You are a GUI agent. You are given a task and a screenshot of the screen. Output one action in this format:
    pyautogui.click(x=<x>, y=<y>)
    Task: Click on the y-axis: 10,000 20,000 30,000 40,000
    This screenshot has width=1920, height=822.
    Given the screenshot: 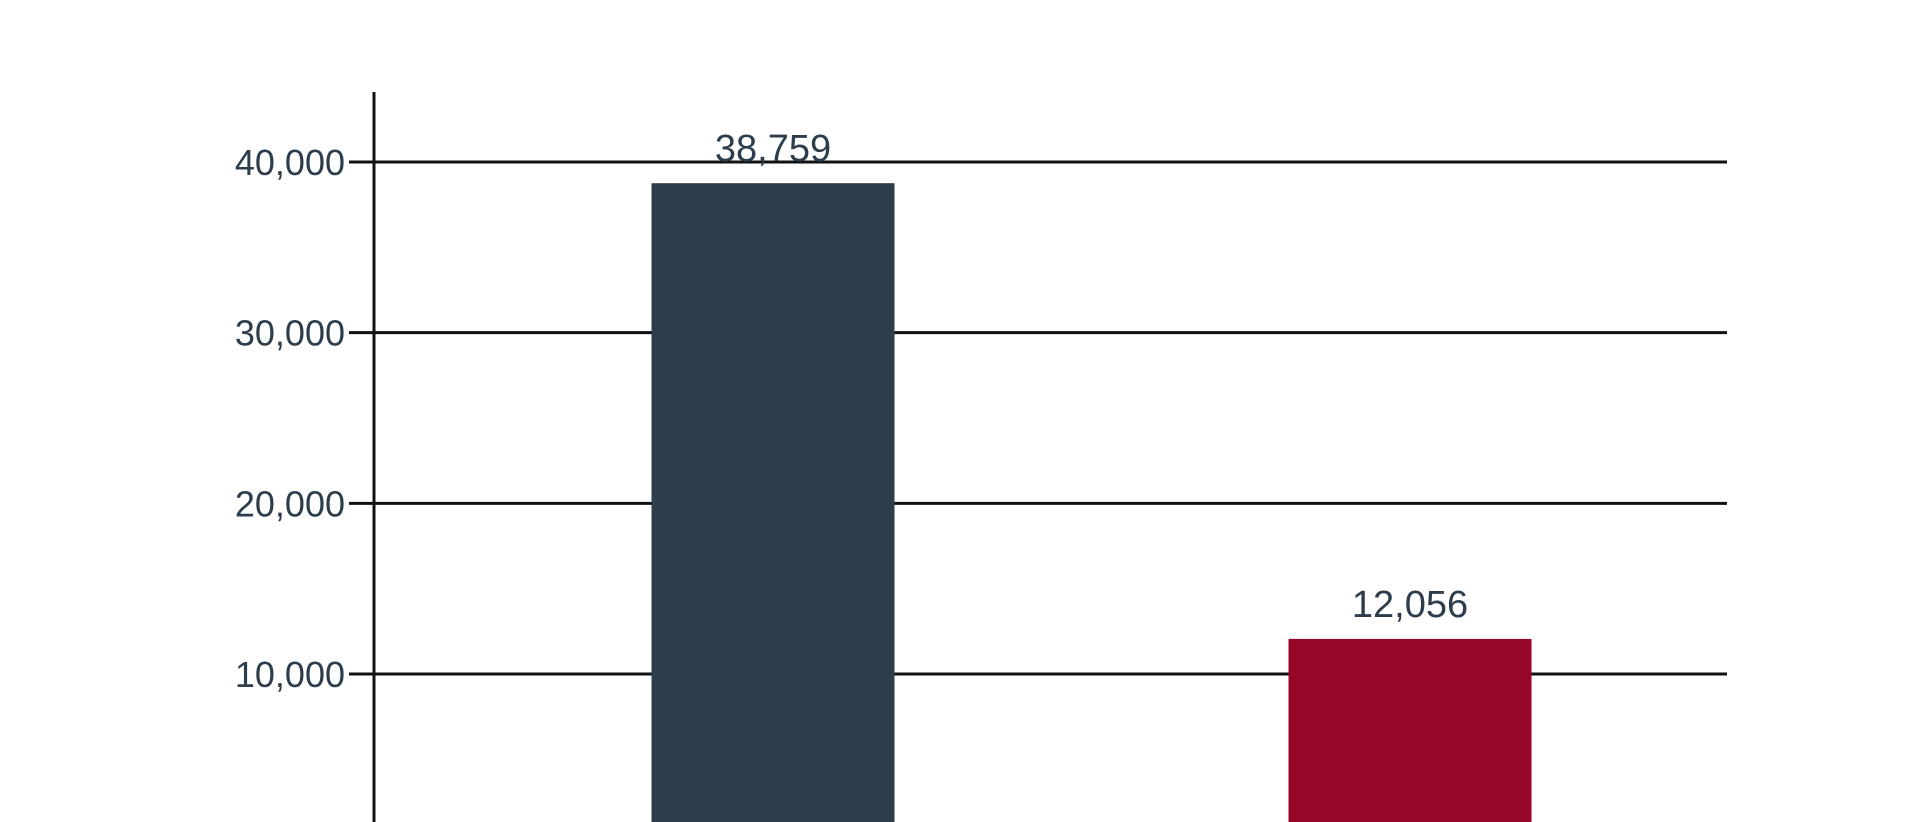 What is the action you would take?
    pyautogui.click(x=305, y=457)
    